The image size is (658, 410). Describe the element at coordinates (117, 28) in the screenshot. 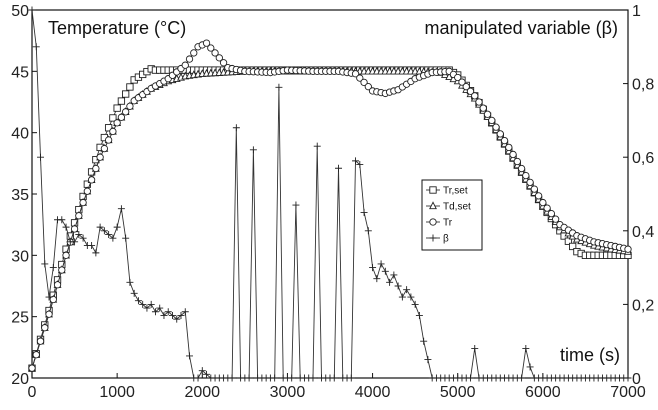

I see `y-axis-left-title: Temperature (°C)` at that location.